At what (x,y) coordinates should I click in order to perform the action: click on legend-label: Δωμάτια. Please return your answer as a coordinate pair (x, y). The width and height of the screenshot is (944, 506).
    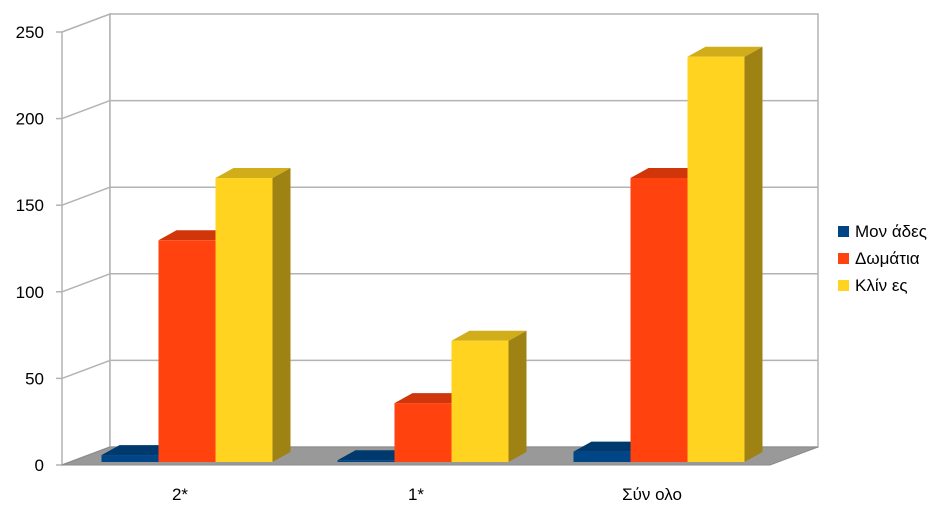
    Looking at the image, I should click on (887, 258).